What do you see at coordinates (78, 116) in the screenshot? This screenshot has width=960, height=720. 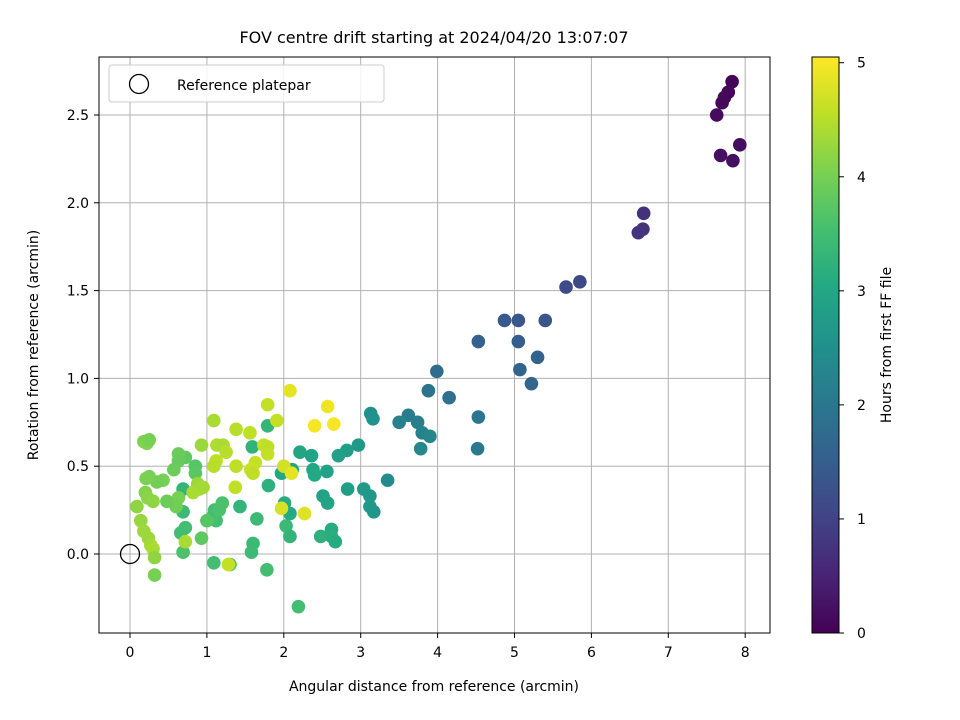 I see `y-tick-label: 2.5` at bounding box center [78, 116].